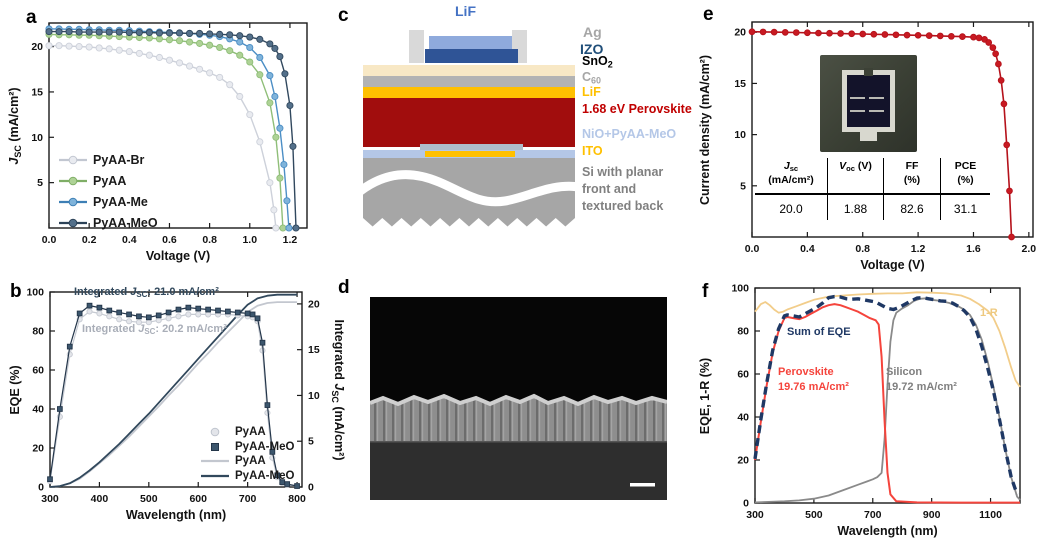  Describe the element at coordinates (1029, 249) in the screenshot. I see `svg-text: 2.0` at that location.